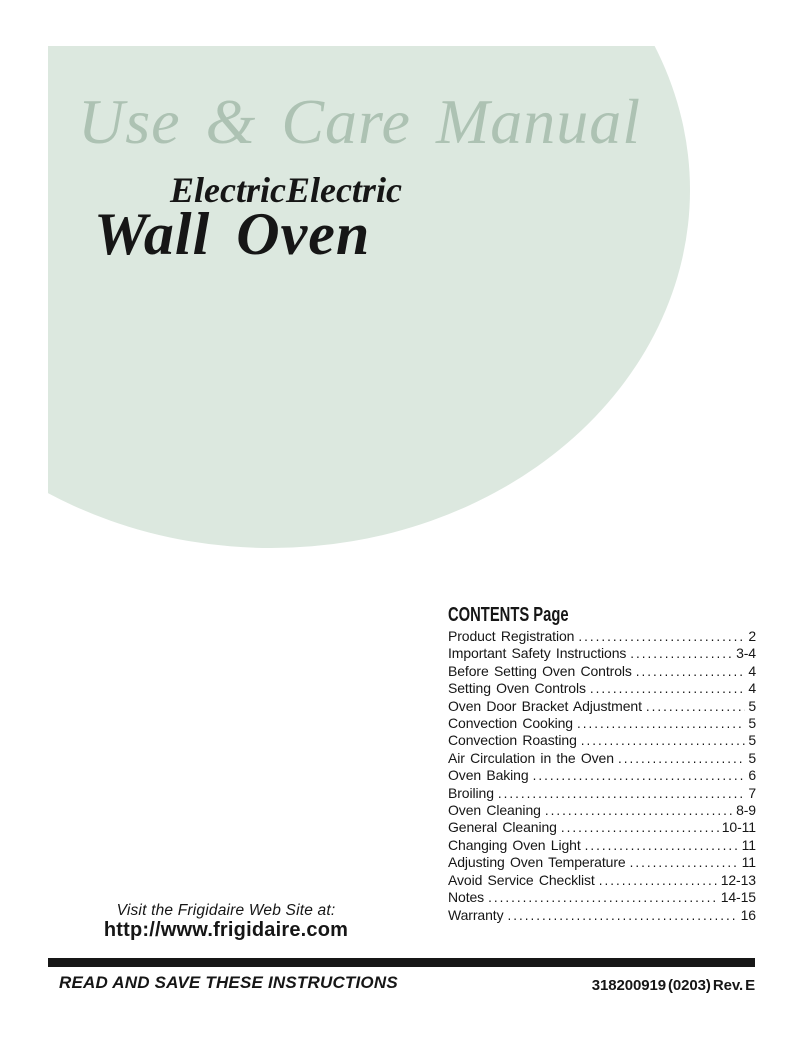  What do you see at coordinates (521, 879) in the screenshot?
I see `toc-item-label: Avoid Service Checklist` at bounding box center [521, 879].